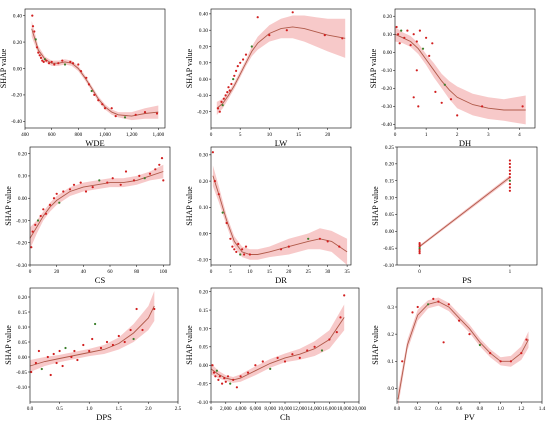 The width and height of the screenshot is (550, 428). I want to click on y-tick-label: -0.20, so click(21, 244).